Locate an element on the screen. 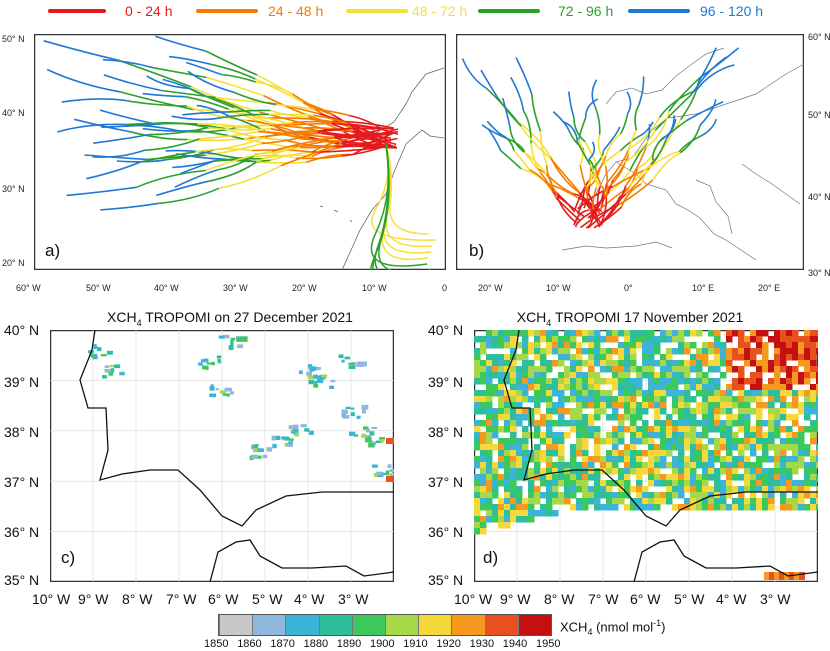  panel-c-xtick: 4° W is located at coordinates (309, 599).